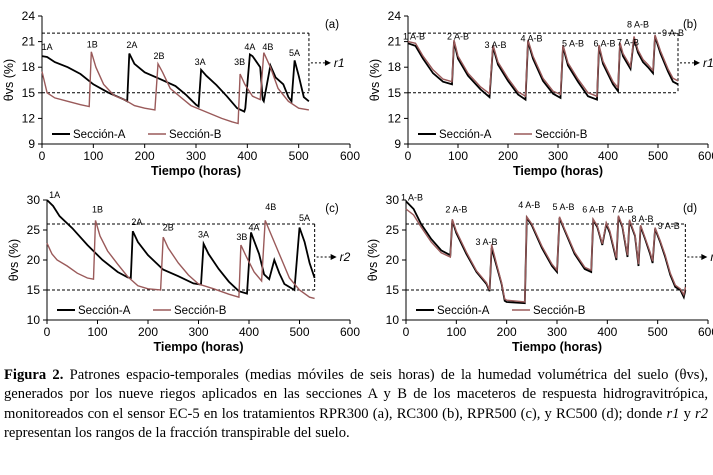 The width and height of the screenshot is (713, 475). I want to click on peak-annotation: 5A, so click(294, 53).